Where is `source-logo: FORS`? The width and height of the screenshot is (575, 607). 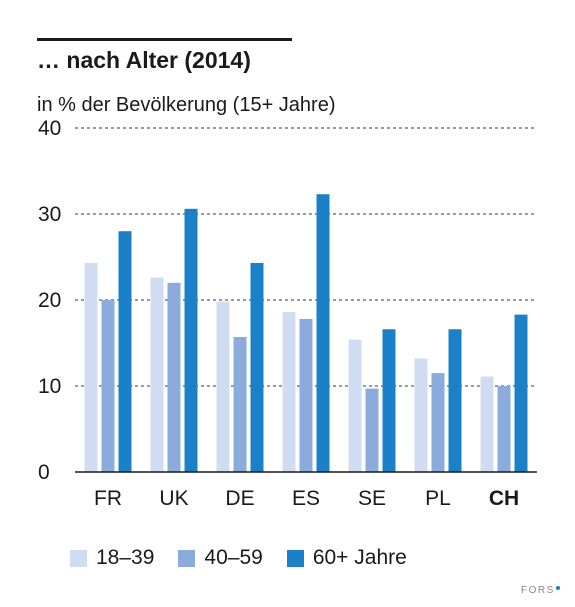 source-logo: FORS is located at coordinates (540, 590).